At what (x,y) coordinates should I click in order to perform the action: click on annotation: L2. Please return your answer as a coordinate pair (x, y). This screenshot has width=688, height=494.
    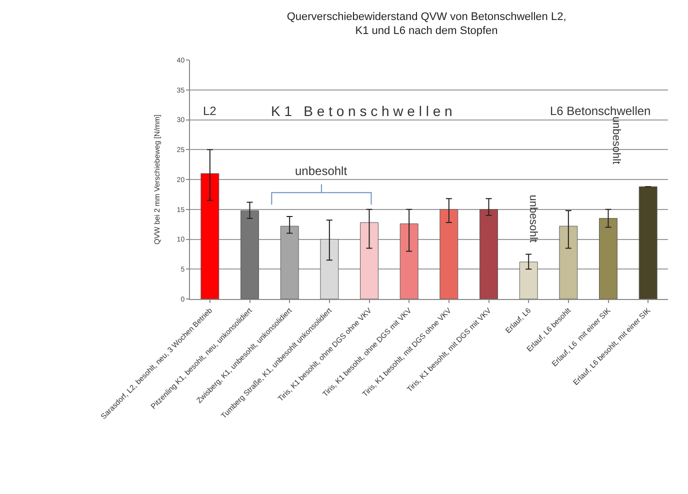
    Looking at the image, I should click on (210, 111).